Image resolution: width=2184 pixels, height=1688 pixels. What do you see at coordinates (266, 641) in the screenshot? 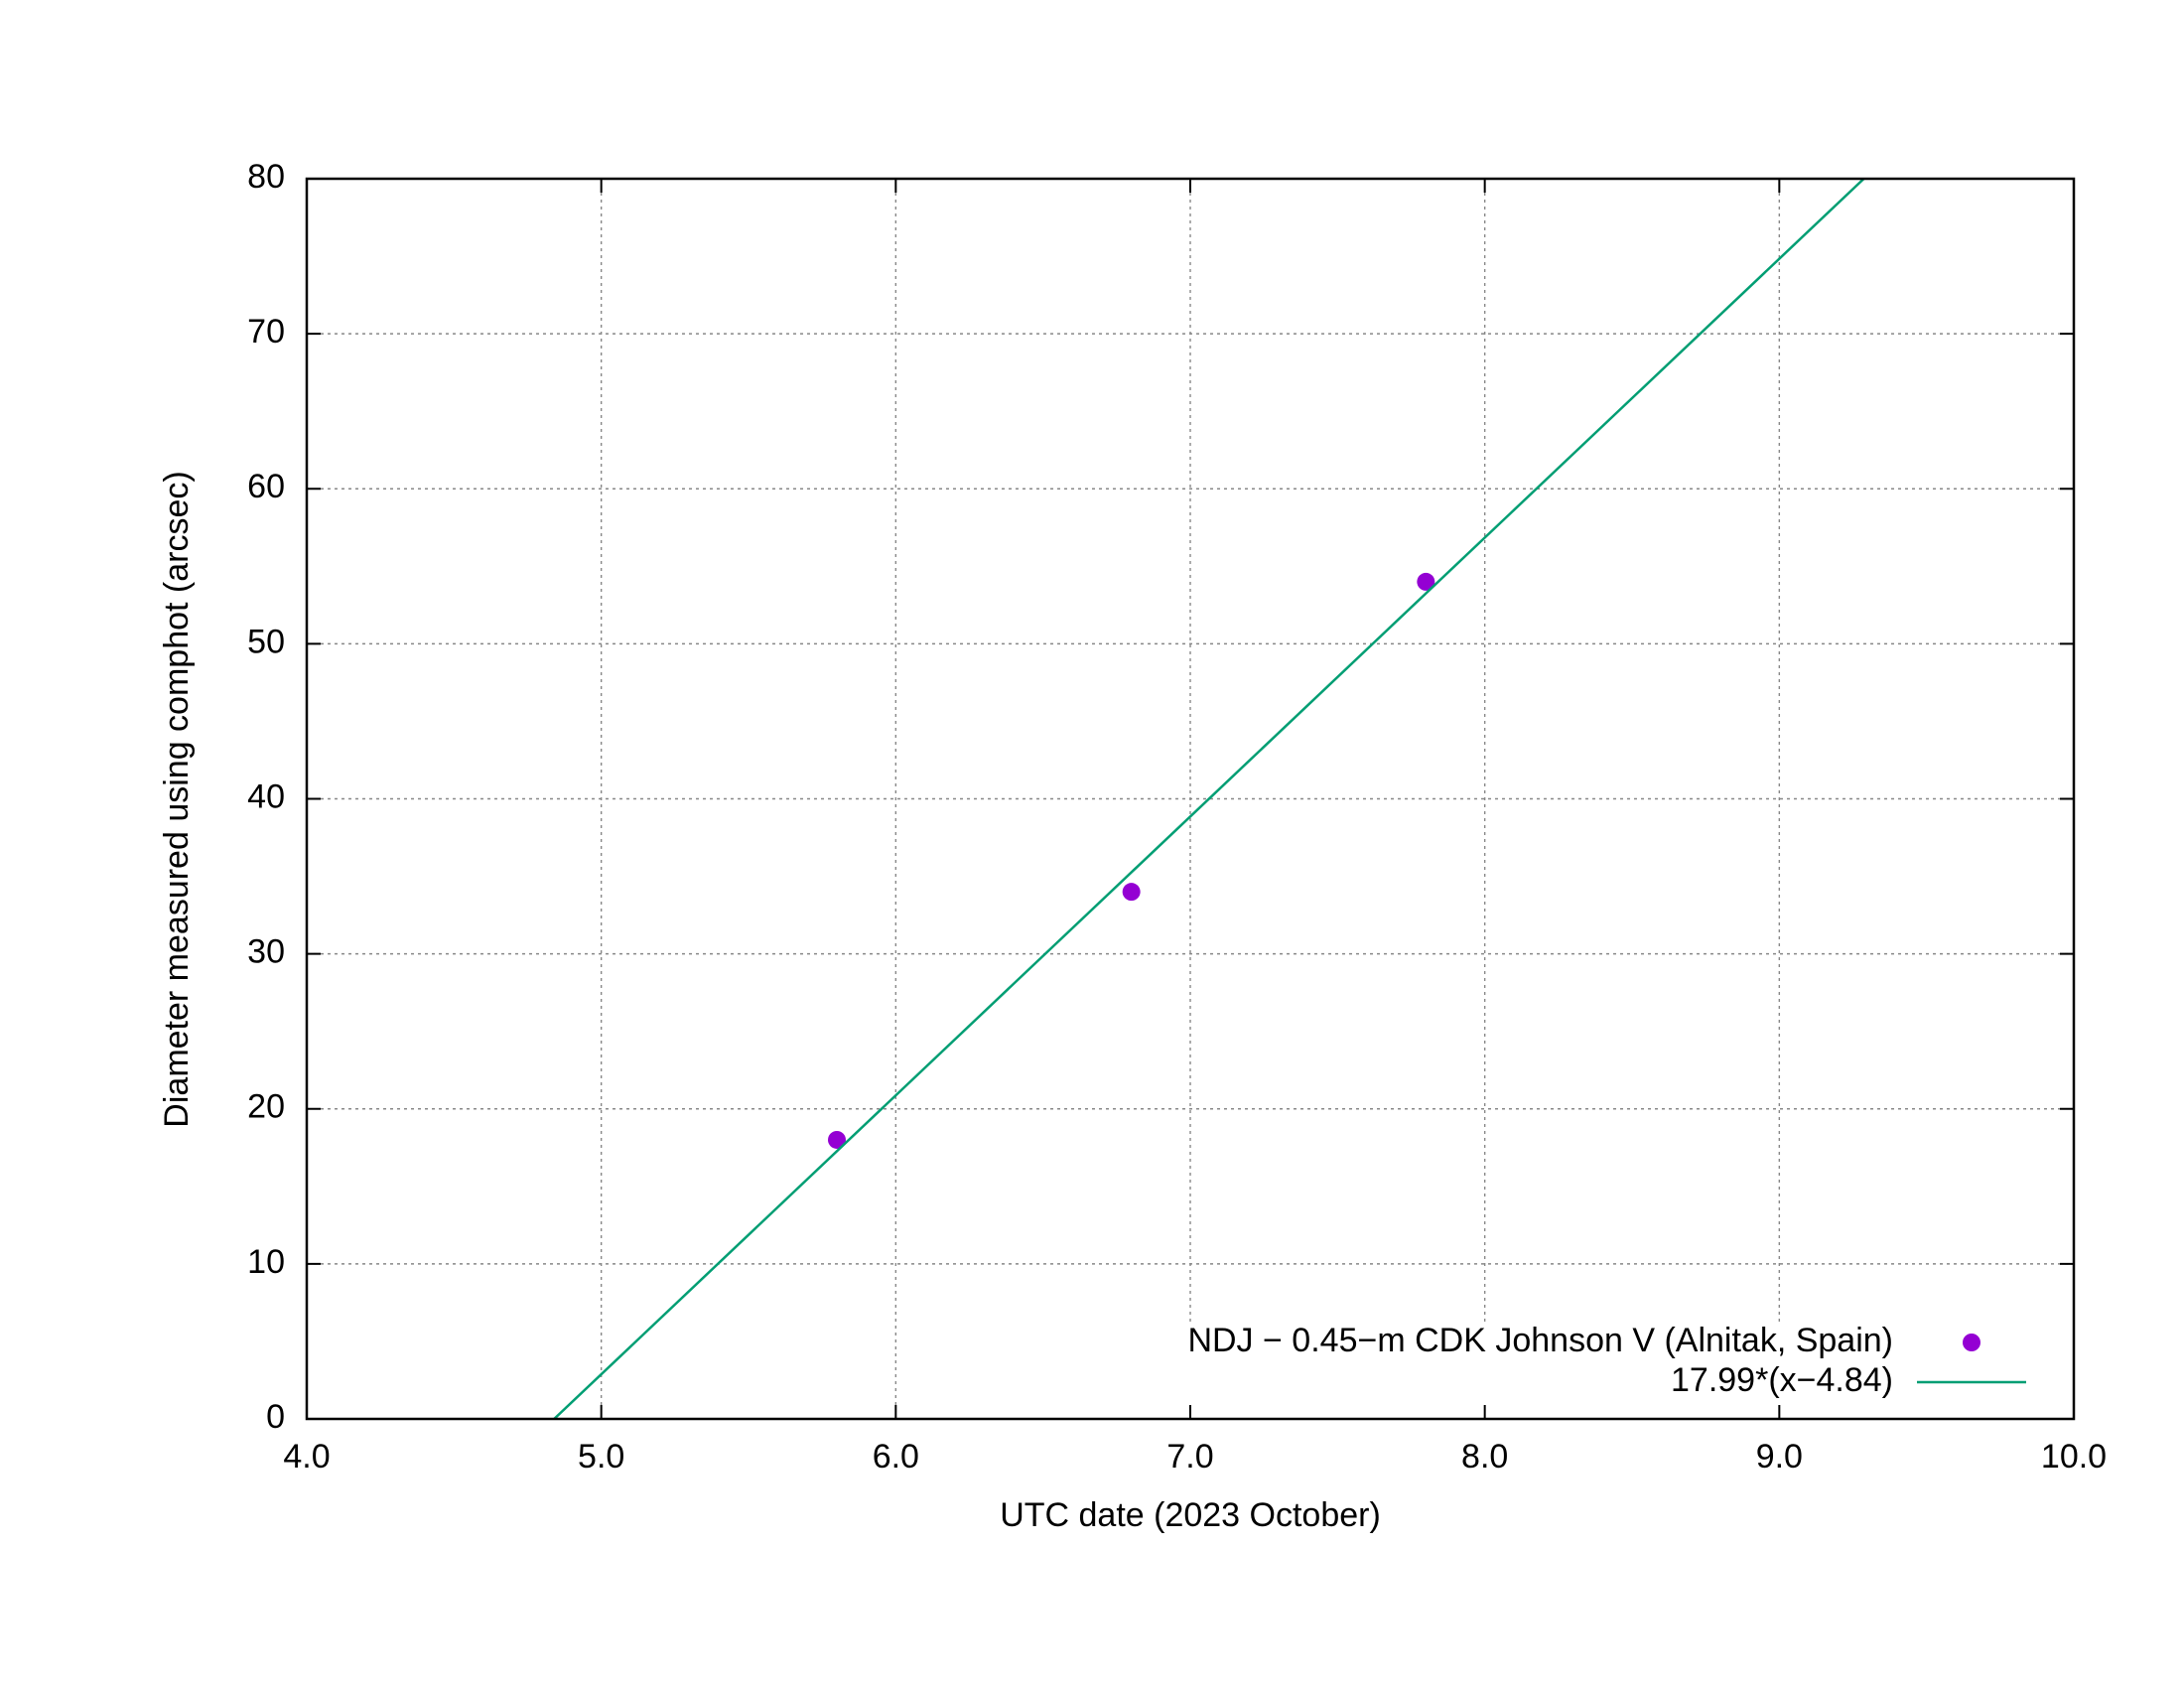
I see `y-tick-label: 50` at bounding box center [266, 641].